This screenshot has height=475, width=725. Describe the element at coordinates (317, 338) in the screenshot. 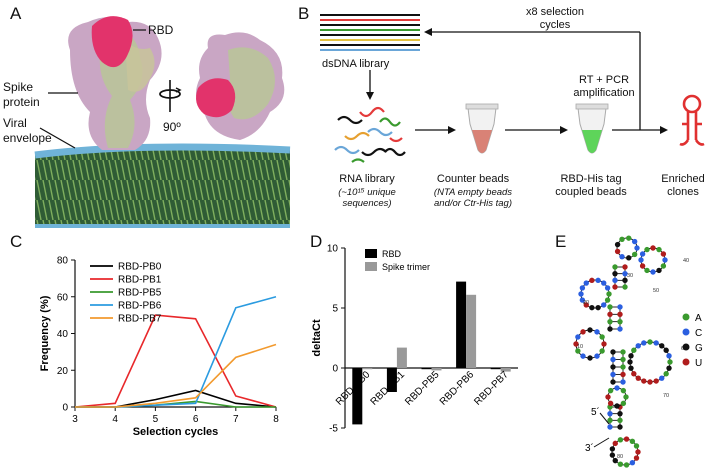

I see `y-axis-title: deltaCt` at that location.